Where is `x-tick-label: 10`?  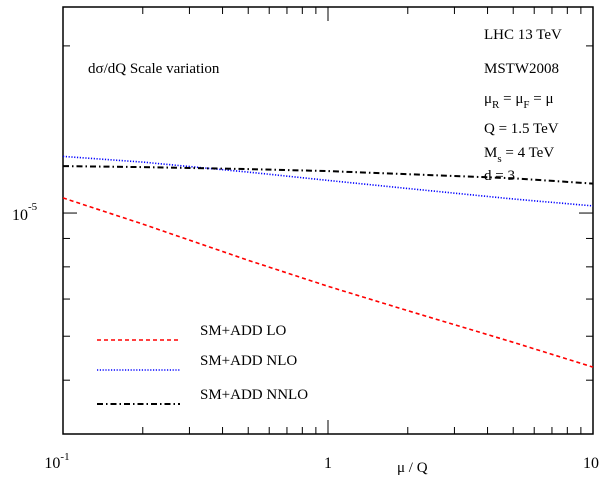 x-tick-label: 10 is located at coordinates (591, 463).